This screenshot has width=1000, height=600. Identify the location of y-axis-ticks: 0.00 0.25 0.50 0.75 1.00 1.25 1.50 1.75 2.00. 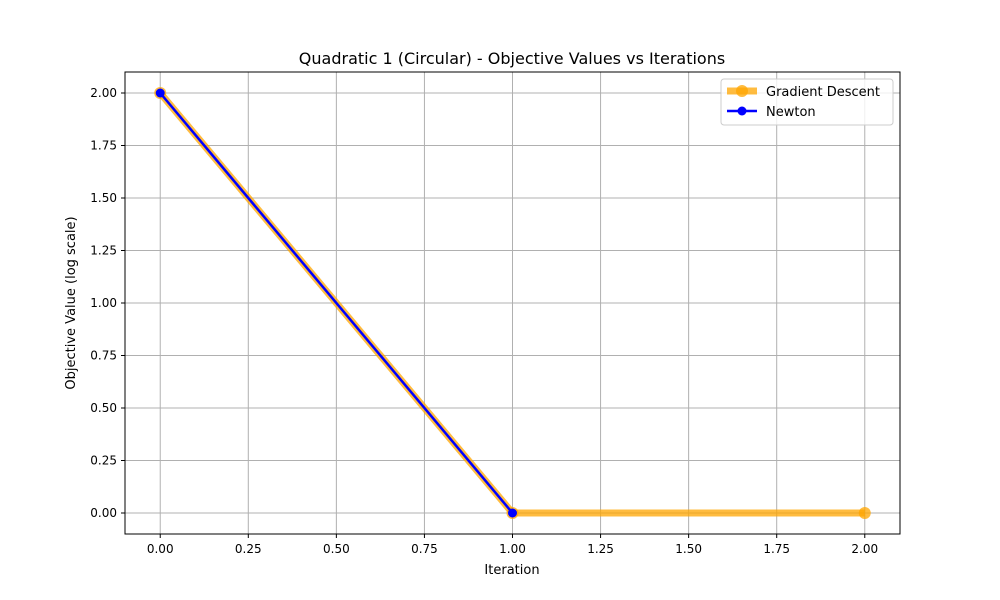
(107, 303).